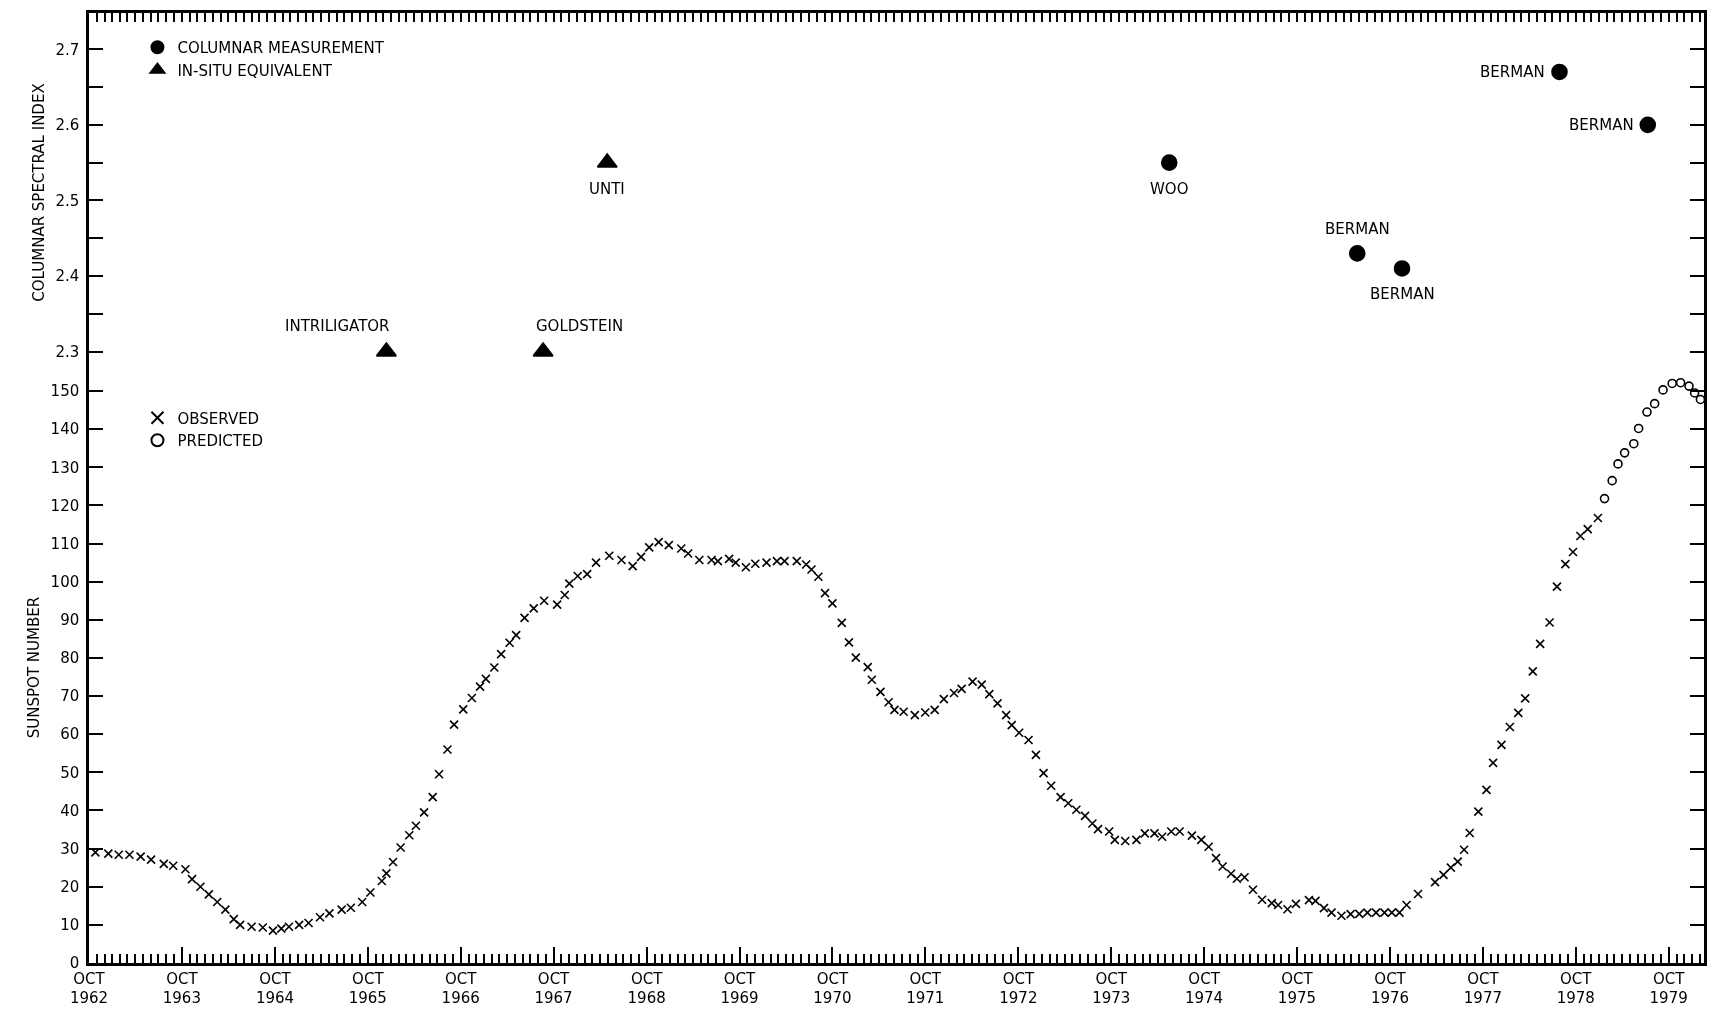 The width and height of the screenshot is (1710, 1025). Describe the element at coordinates (460, 988) in the screenshot. I see `x-tick-label: OCT 1966` at that location.